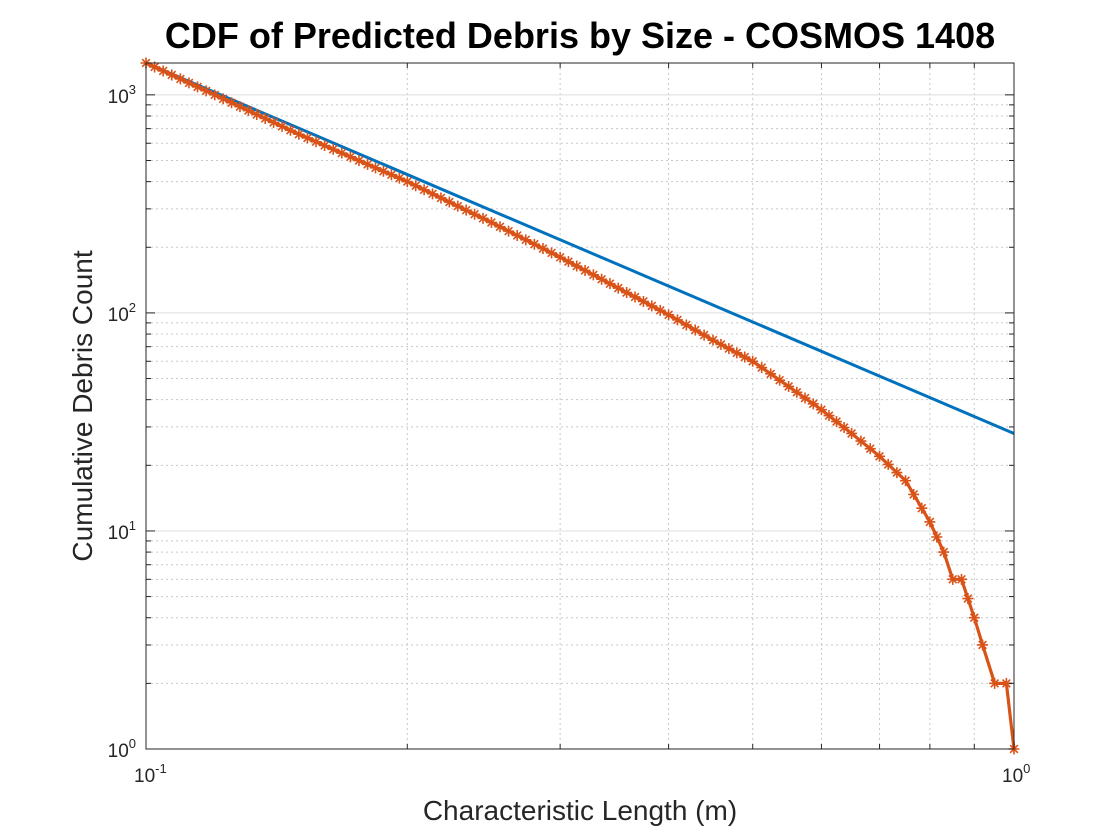 Image resolution: width=1120 pixels, height=840 pixels. I want to click on y-tick-label: 10², so click(122, 313).